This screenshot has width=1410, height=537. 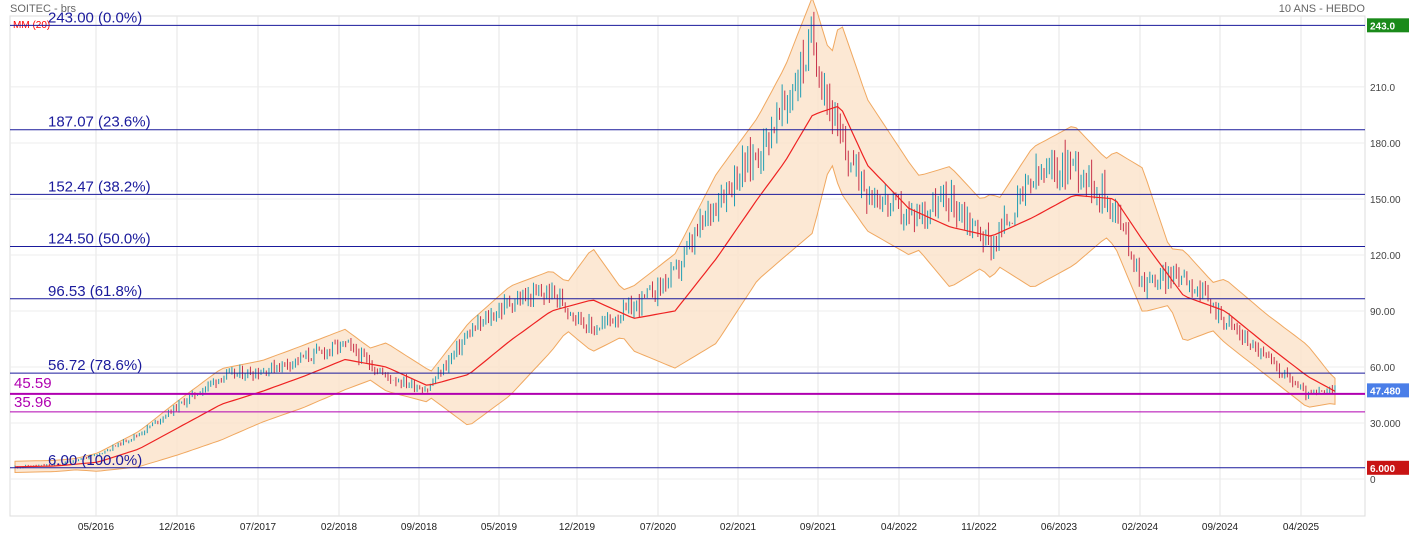 I want to click on fibonacci-label: 124.50 (50.0%), so click(x=99, y=239).